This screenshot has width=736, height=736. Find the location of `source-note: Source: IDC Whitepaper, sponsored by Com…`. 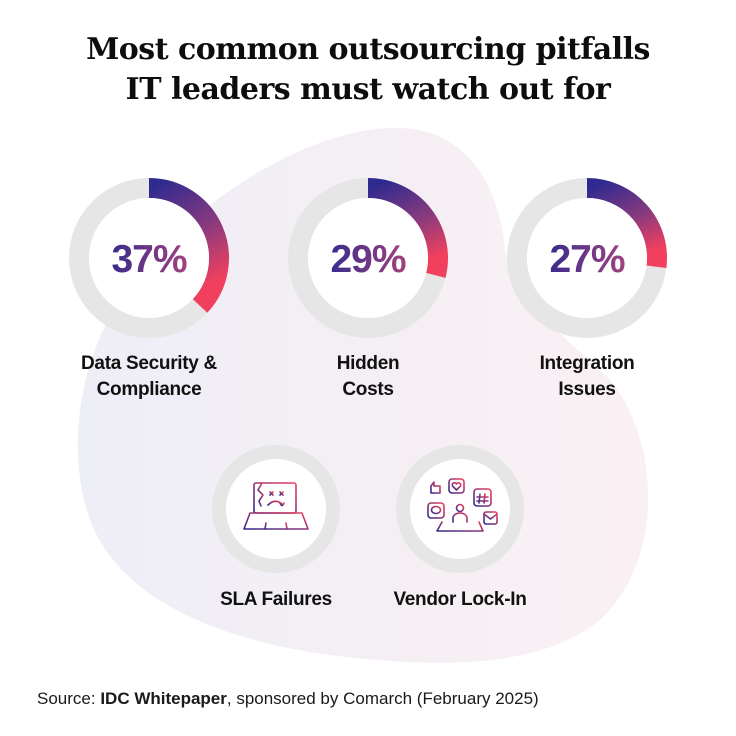

source-note: Source: IDC Whitepaper, sponsored by Com… is located at coordinates (288, 699).